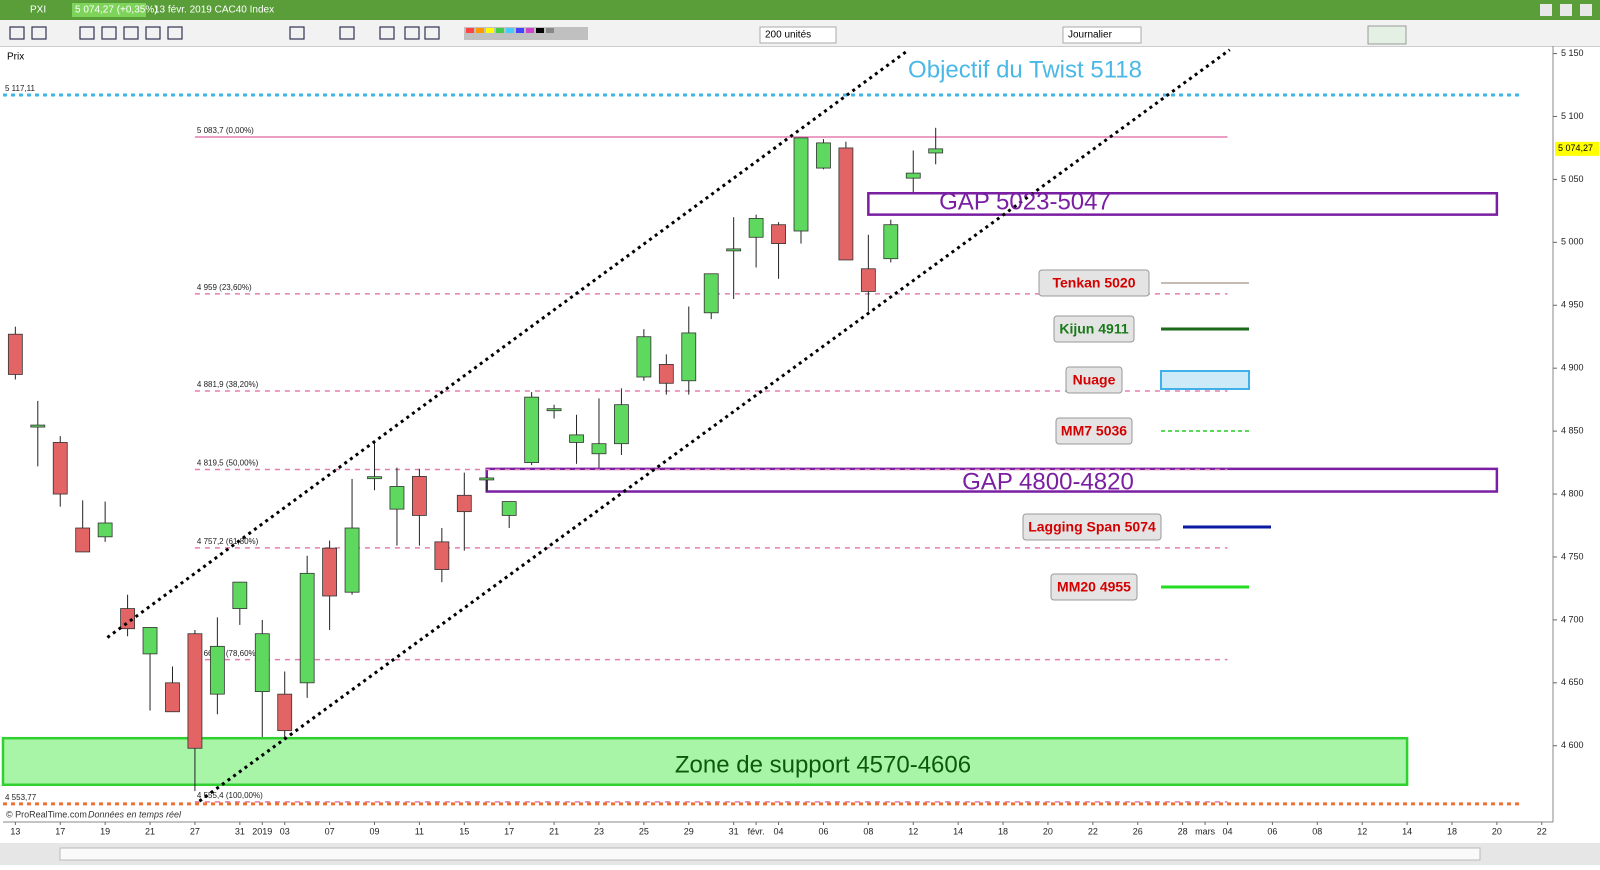 The width and height of the screenshot is (1600, 870). What do you see at coordinates (526, 33) in the screenshot?
I see `color-palette` at bounding box center [526, 33].